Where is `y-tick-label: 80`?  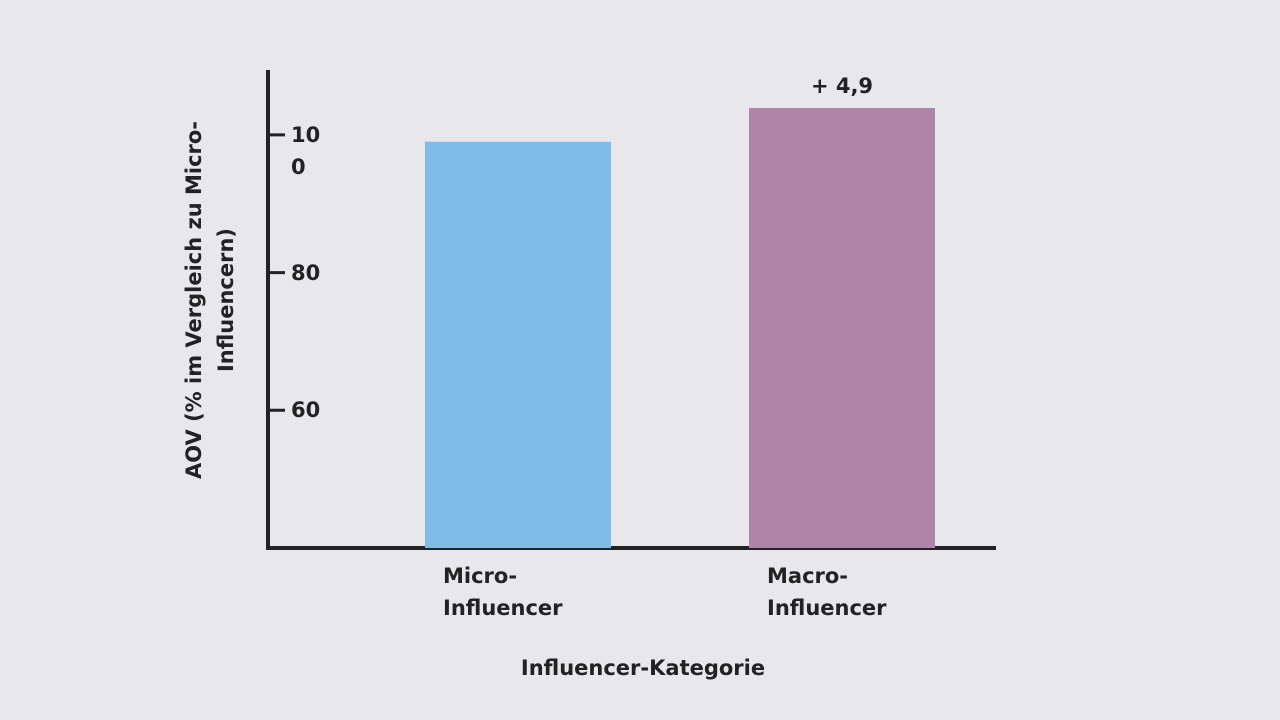
y-tick-label: 80 is located at coordinates (306, 272).